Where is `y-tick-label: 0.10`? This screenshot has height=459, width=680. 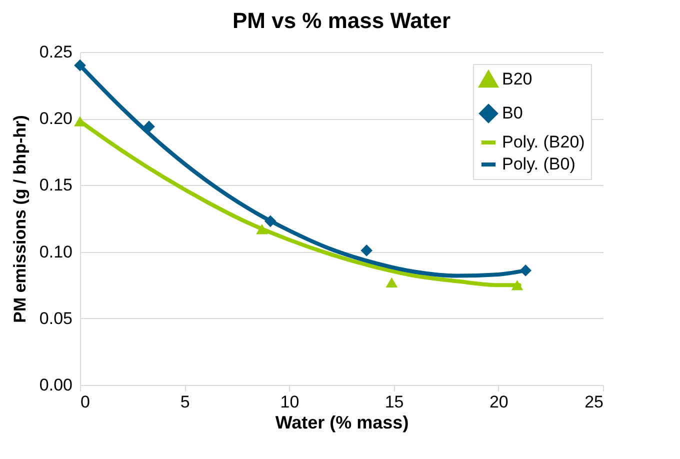
y-tick-label: 0.10 is located at coordinates (55, 252).